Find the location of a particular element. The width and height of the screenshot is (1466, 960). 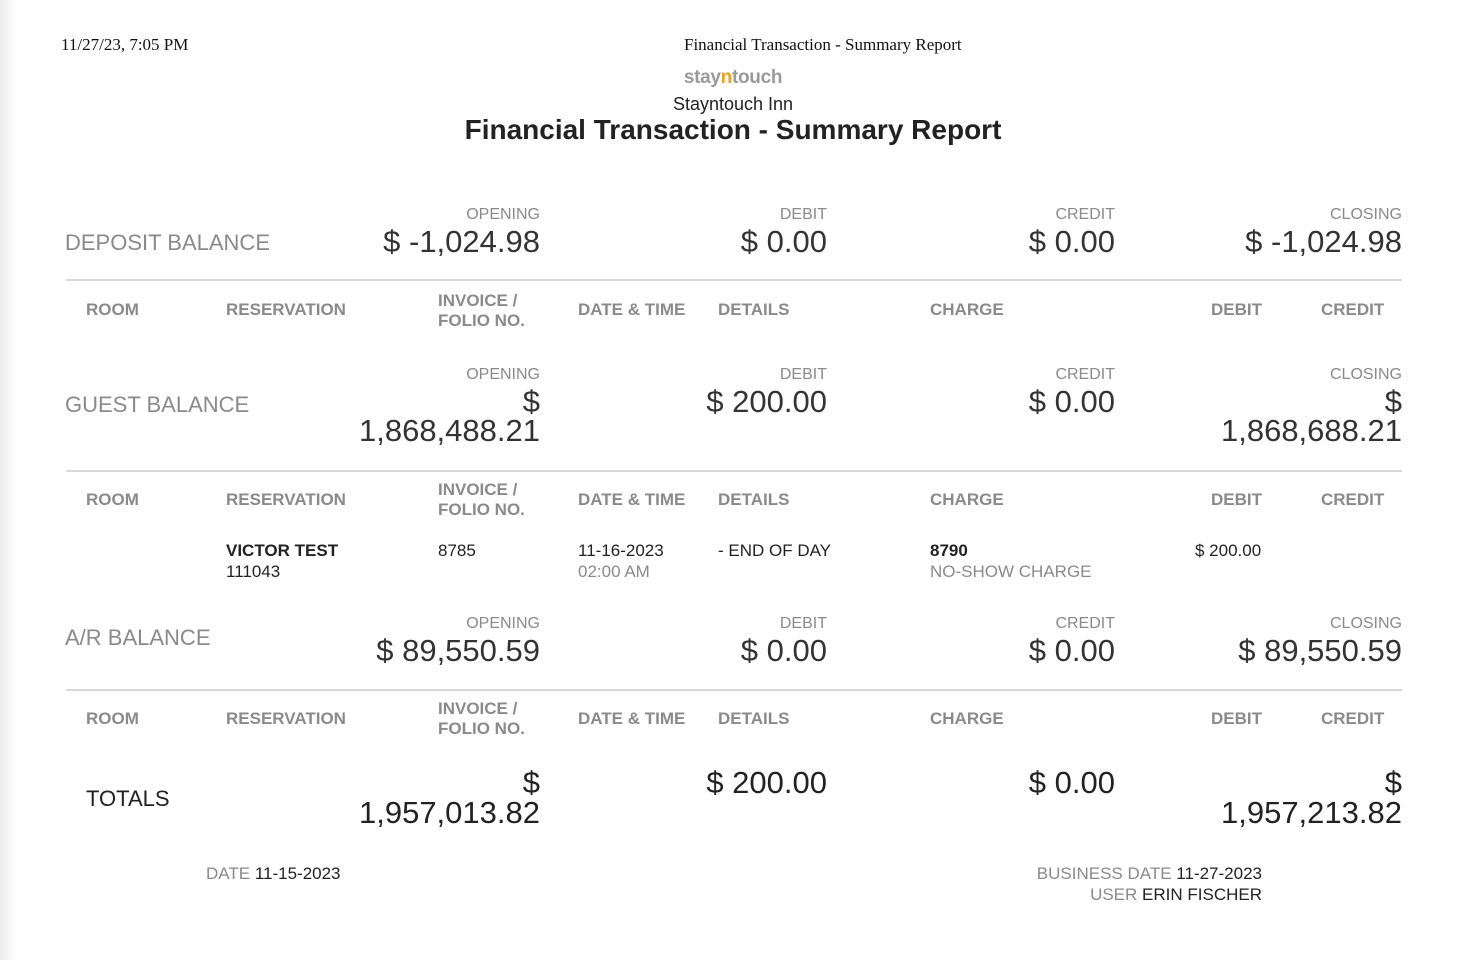

page-edge is located at coordinates (8, 480).